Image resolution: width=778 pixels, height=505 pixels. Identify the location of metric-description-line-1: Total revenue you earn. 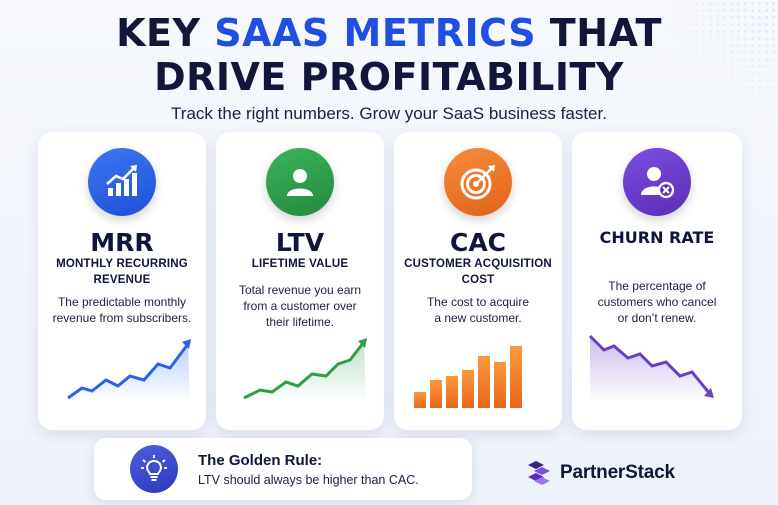
(300, 290).